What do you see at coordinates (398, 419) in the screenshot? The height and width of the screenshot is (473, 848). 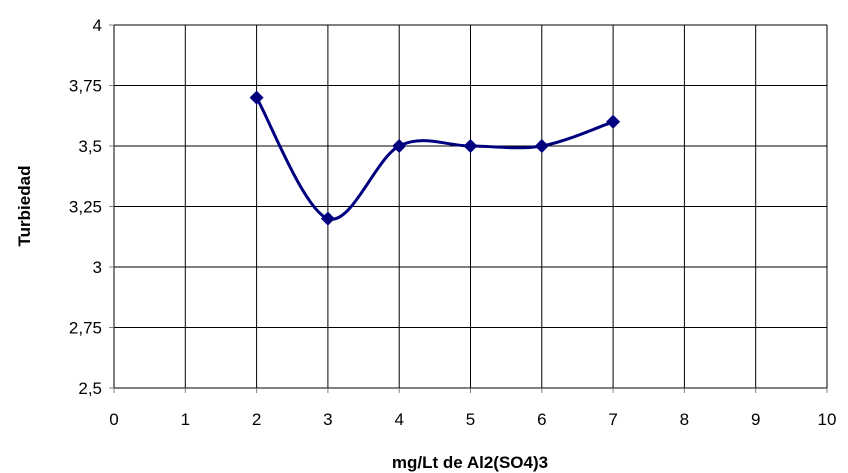 I see `x-tick-label: 4` at bounding box center [398, 419].